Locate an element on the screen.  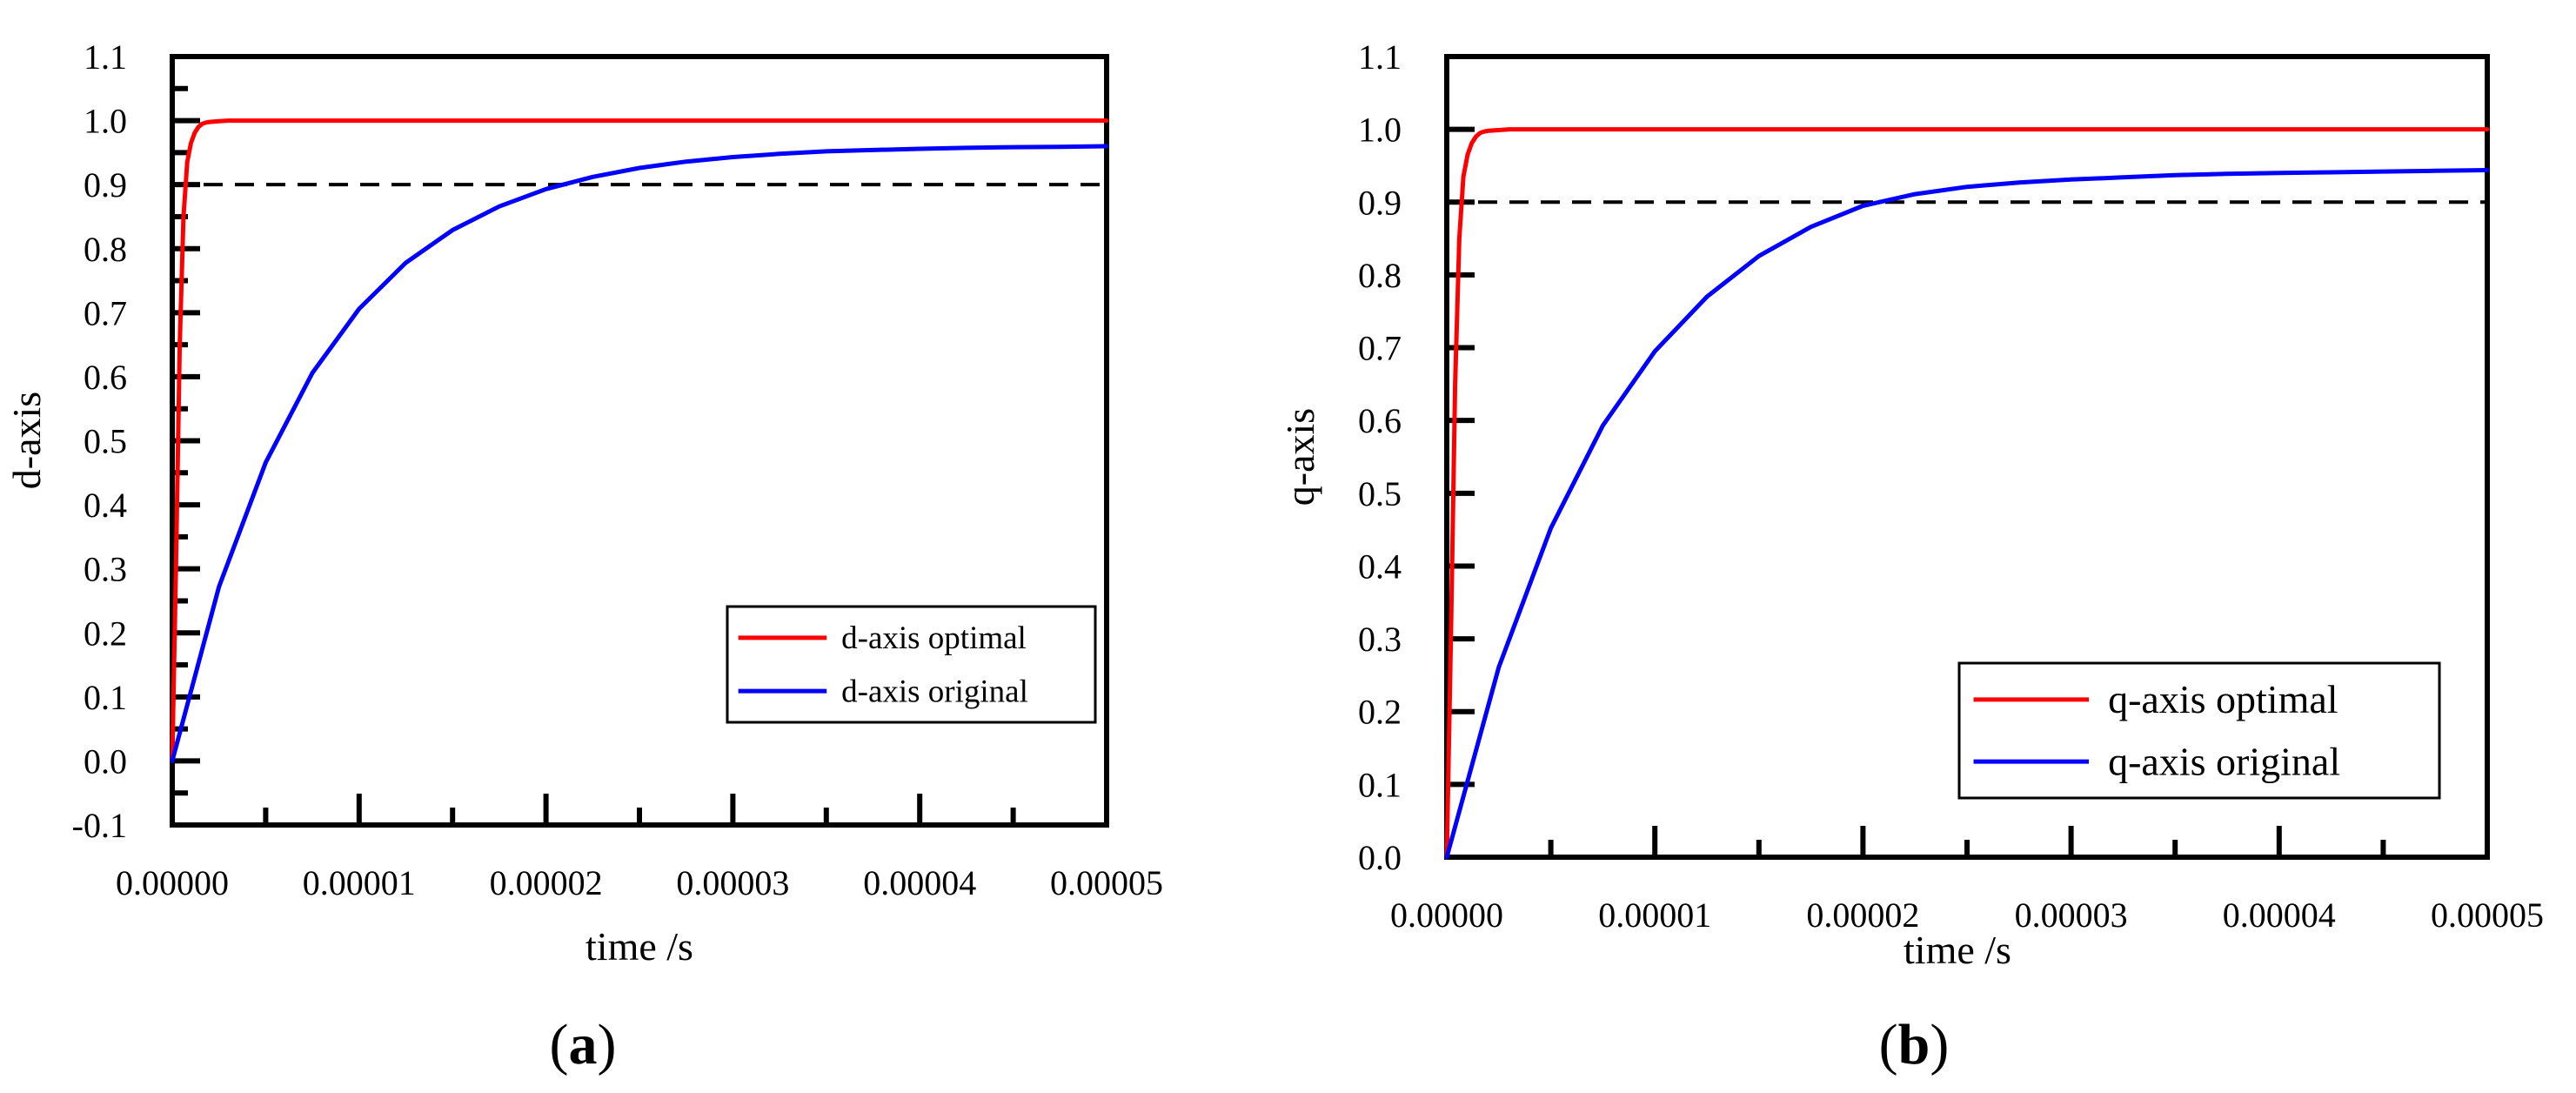
panel-label: (b) is located at coordinates (1914, 1044).